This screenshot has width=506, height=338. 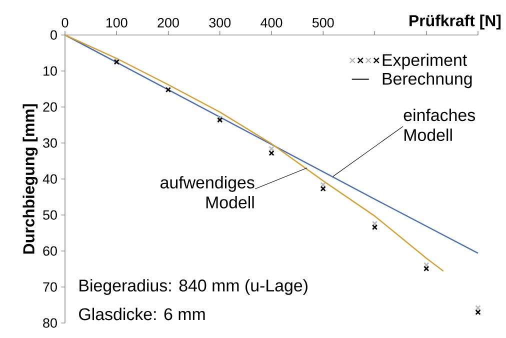 I want to click on y-tick-label: 80, so click(x=50, y=323).